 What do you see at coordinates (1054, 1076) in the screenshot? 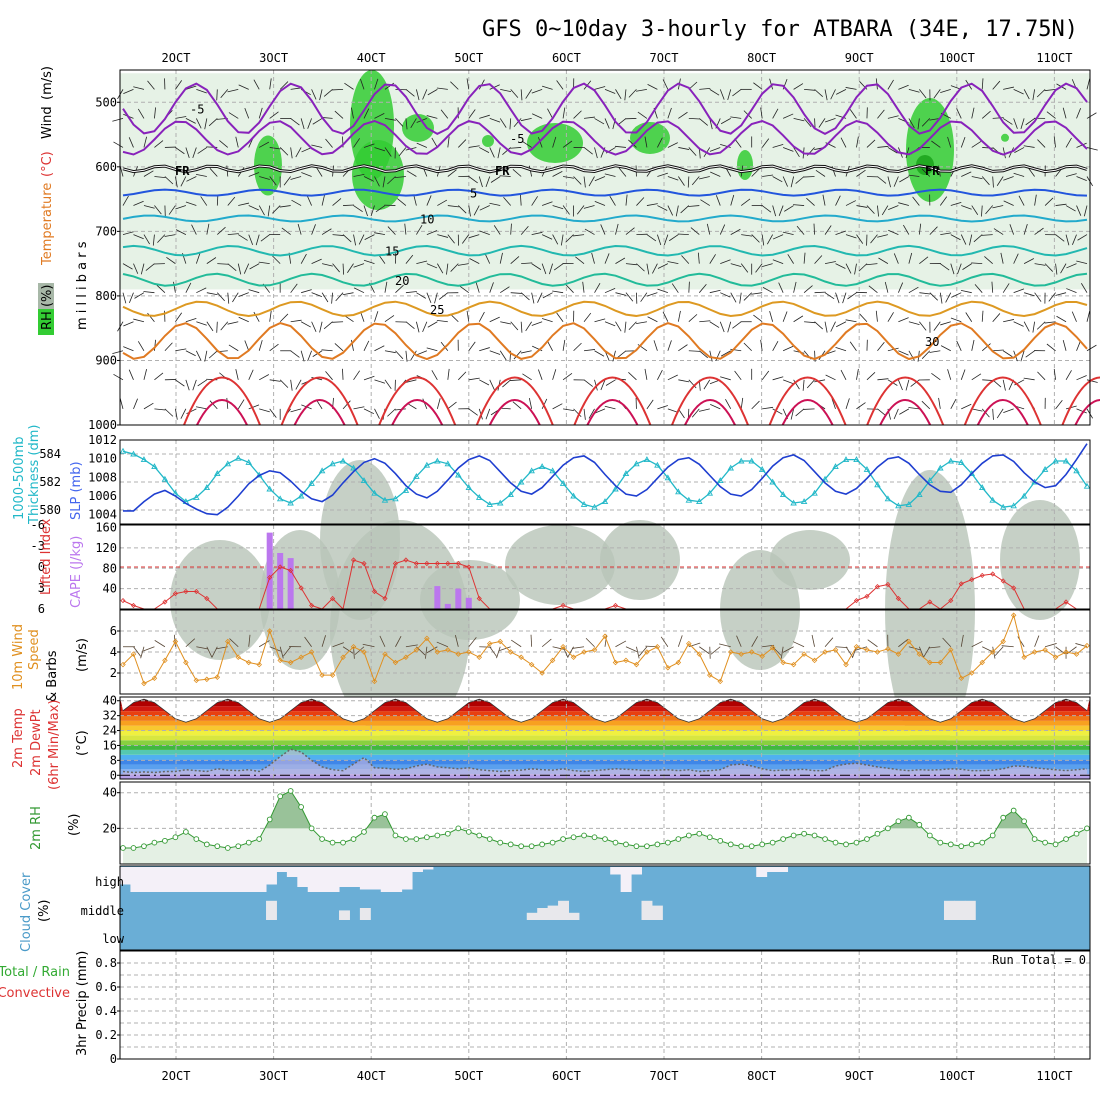
I see `bottom-date-9: 11OCT` at bounding box center [1054, 1076].